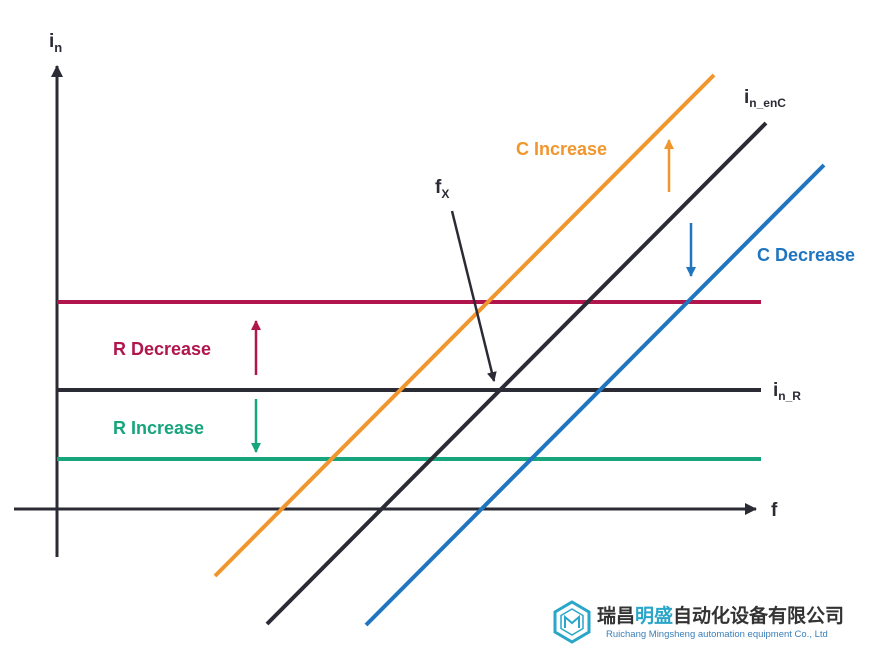 The image size is (879, 645). Describe the element at coordinates (58, 47) in the screenshot. I see `y-axis-label-sub: n` at that location.